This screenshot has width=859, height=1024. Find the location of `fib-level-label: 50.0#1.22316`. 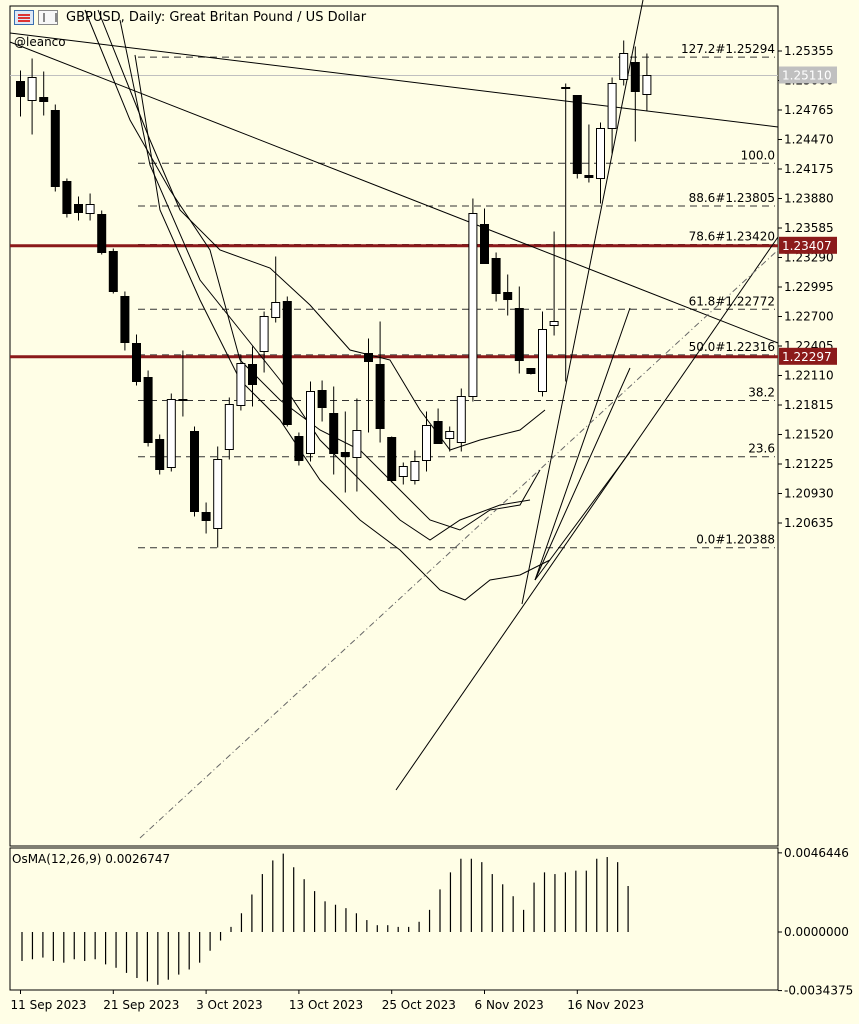

fib-level-label: 50.0#1.22316 is located at coordinates (732, 347).